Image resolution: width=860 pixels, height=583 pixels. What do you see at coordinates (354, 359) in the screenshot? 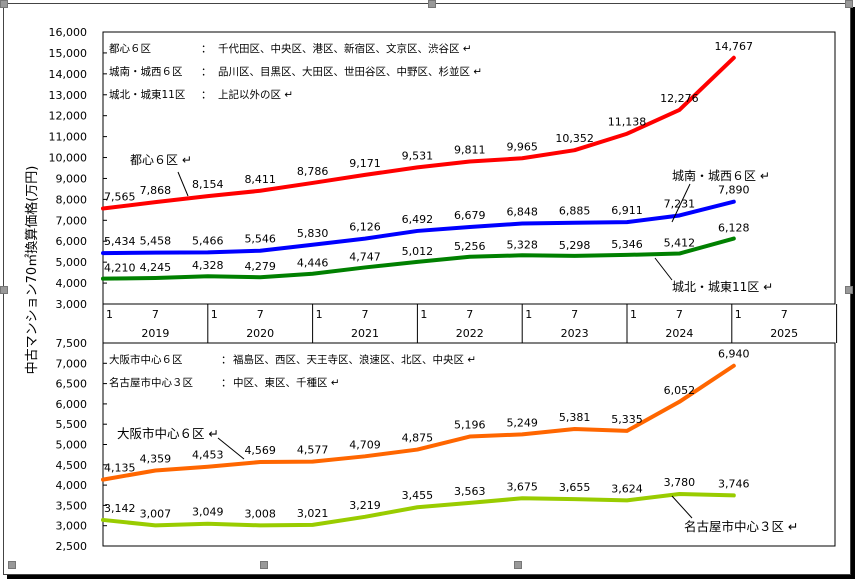
I see `legend-note-desc: 福島区、西区、天王寺区、浪速区、北区、中央区 ↵` at bounding box center [354, 359].